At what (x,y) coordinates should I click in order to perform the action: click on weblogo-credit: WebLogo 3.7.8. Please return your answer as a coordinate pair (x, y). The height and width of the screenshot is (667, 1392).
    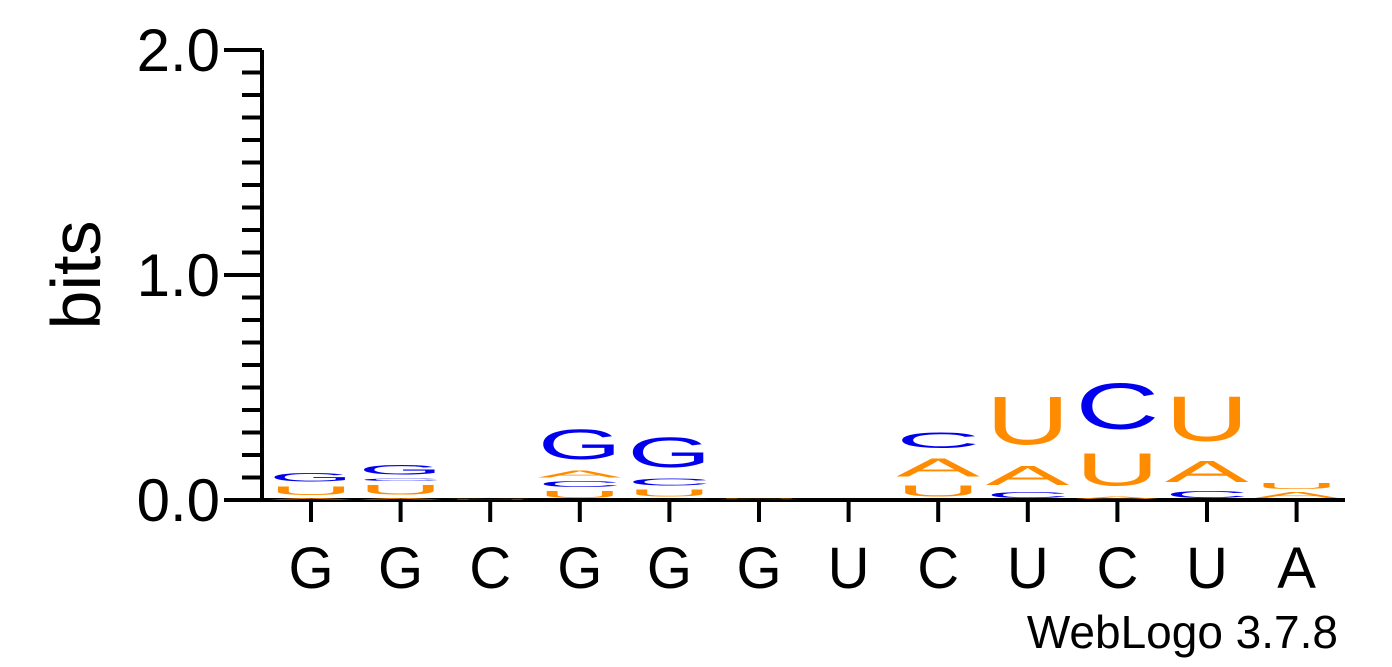
    Looking at the image, I should click on (1182, 632).